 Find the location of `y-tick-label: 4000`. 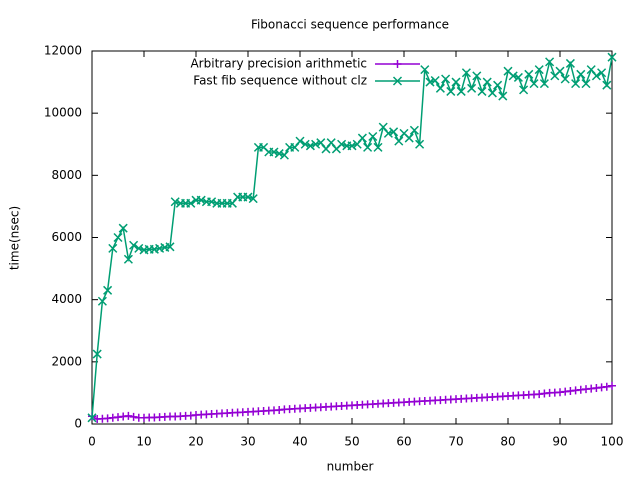

y-tick-label: 4000 is located at coordinates (66, 299).